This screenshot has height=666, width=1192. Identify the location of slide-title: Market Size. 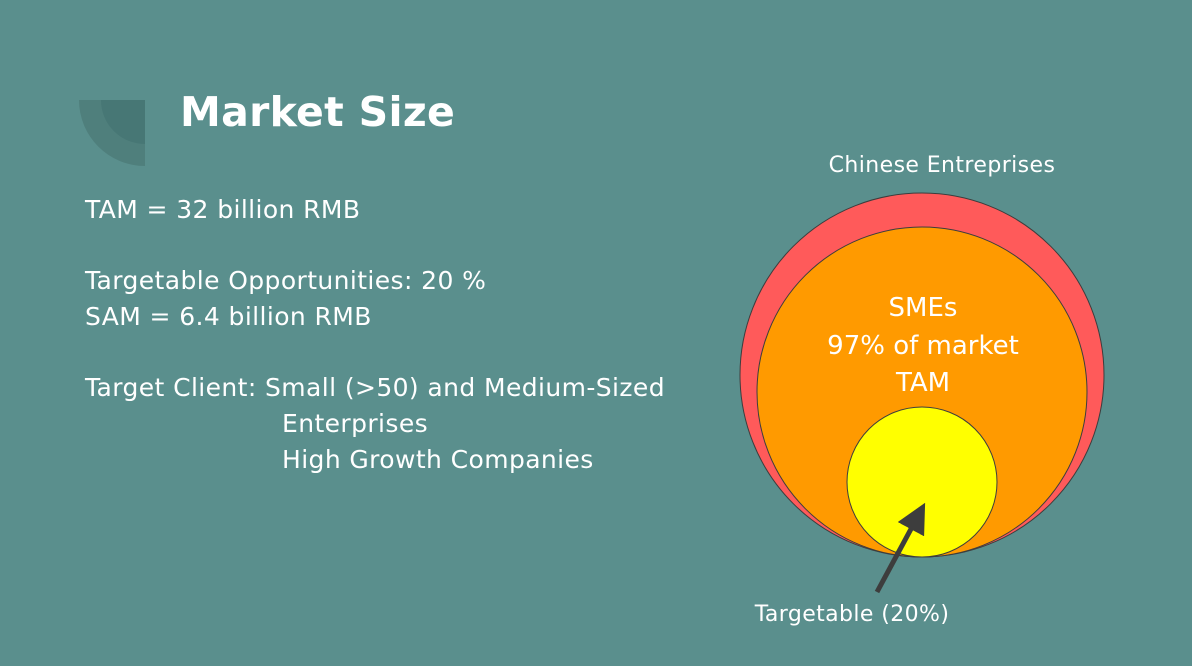
(318, 112).